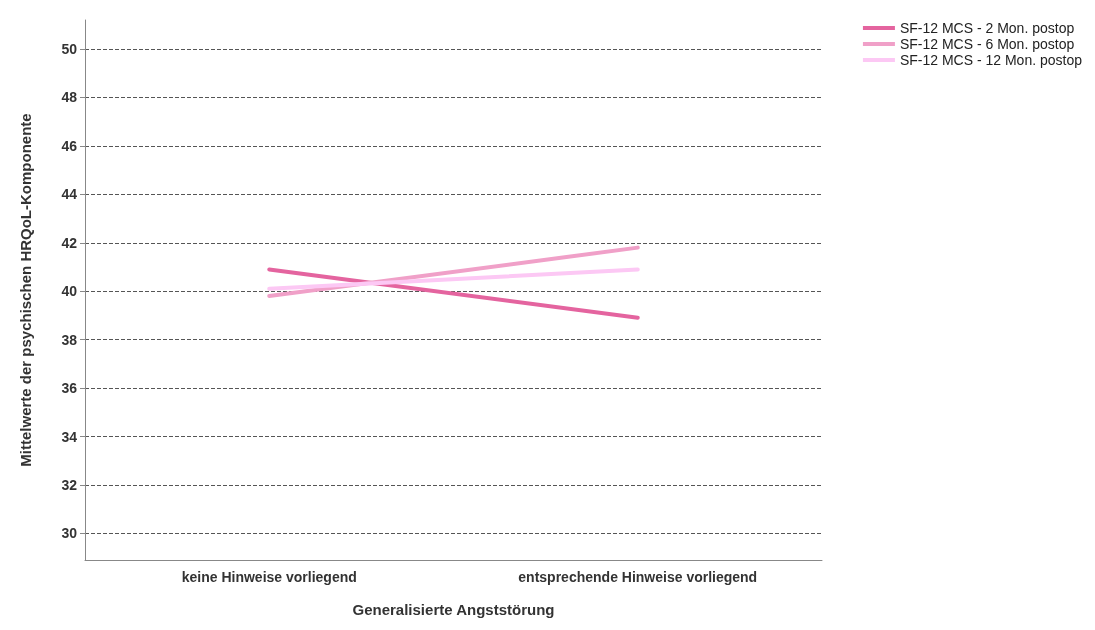  What do you see at coordinates (69, 484) in the screenshot?
I see `y-tick-label: 32` at bounding box center [69, 484].